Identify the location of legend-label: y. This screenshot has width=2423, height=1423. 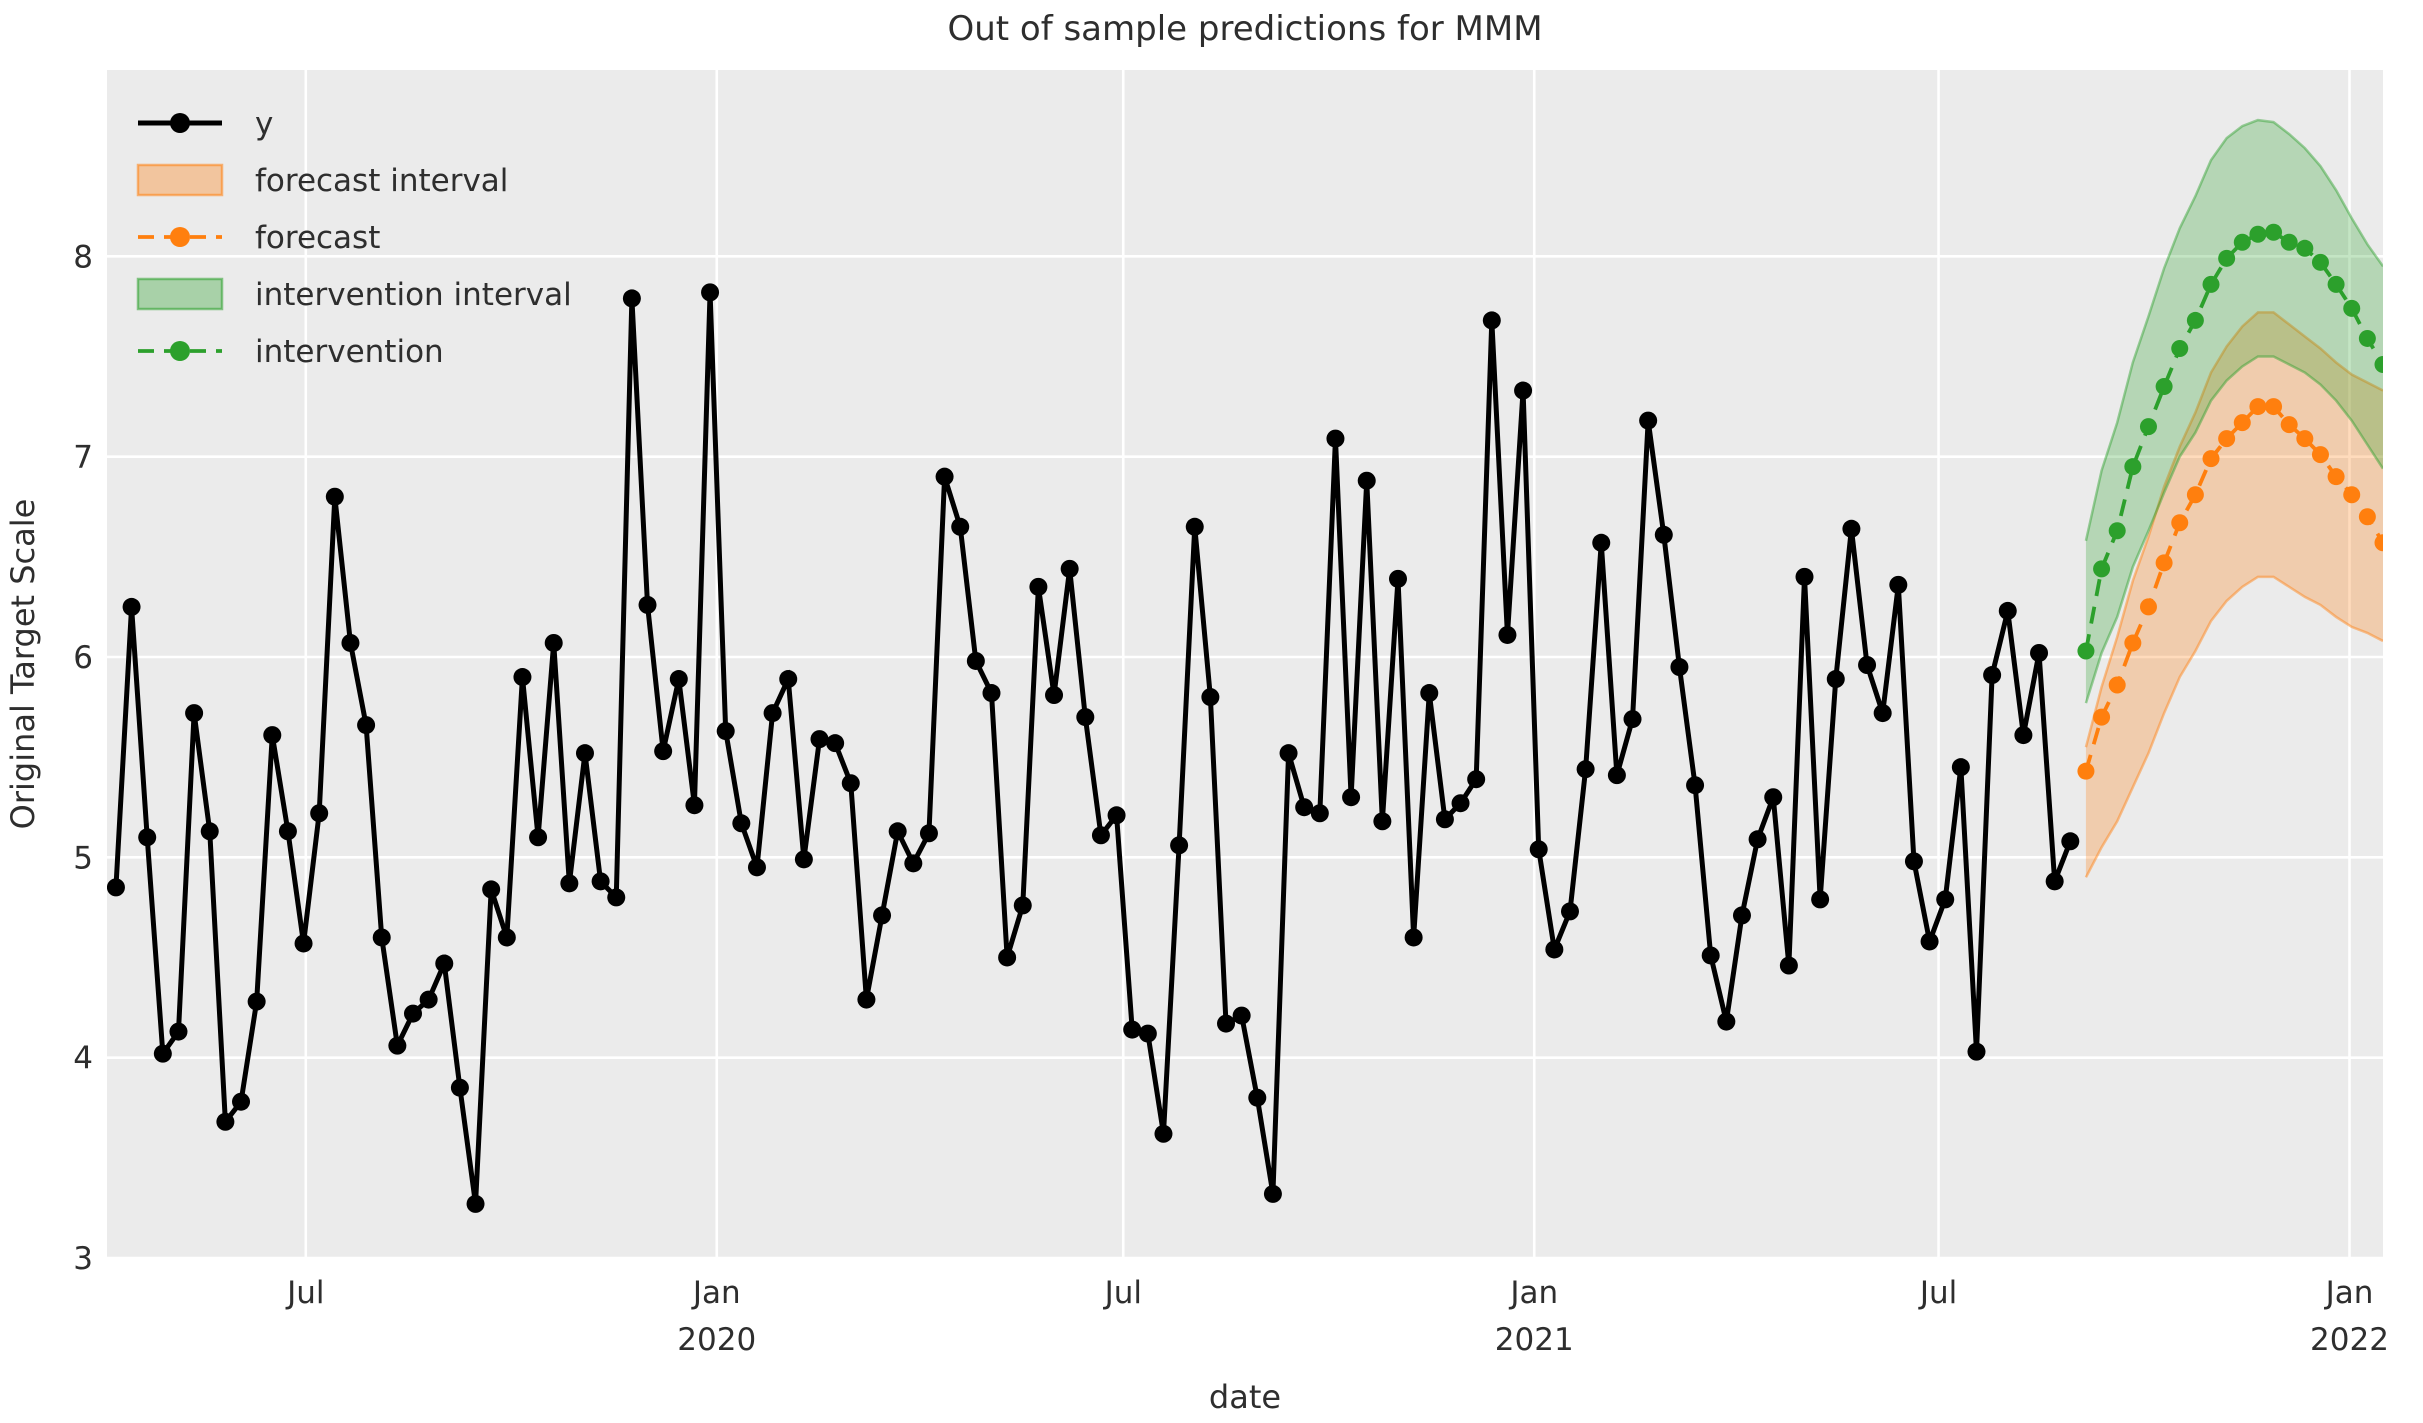
(264, 124).